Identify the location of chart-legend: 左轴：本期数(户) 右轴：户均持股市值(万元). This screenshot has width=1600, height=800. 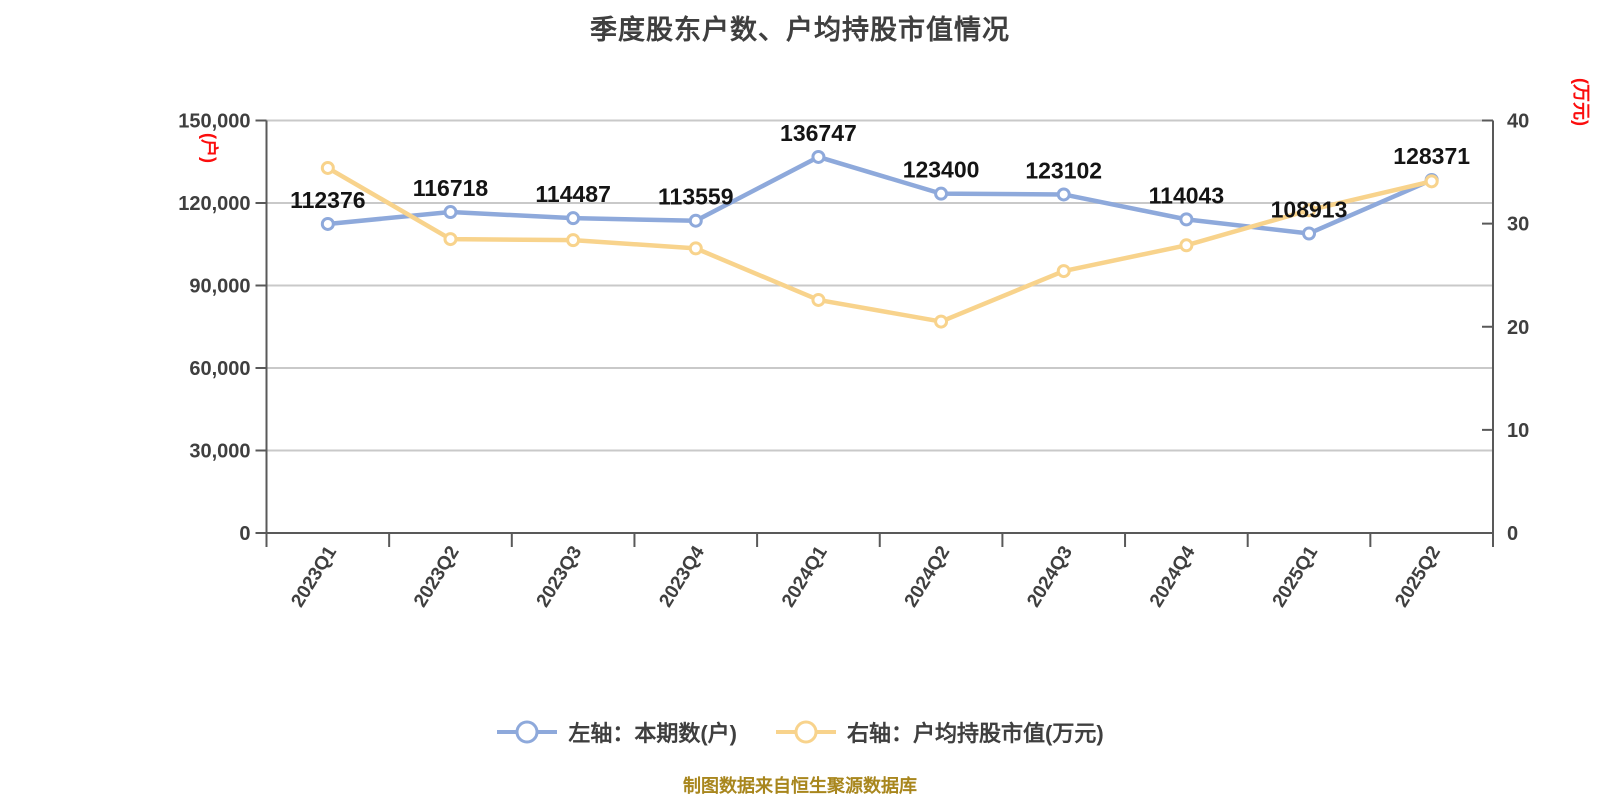
(800, 732).